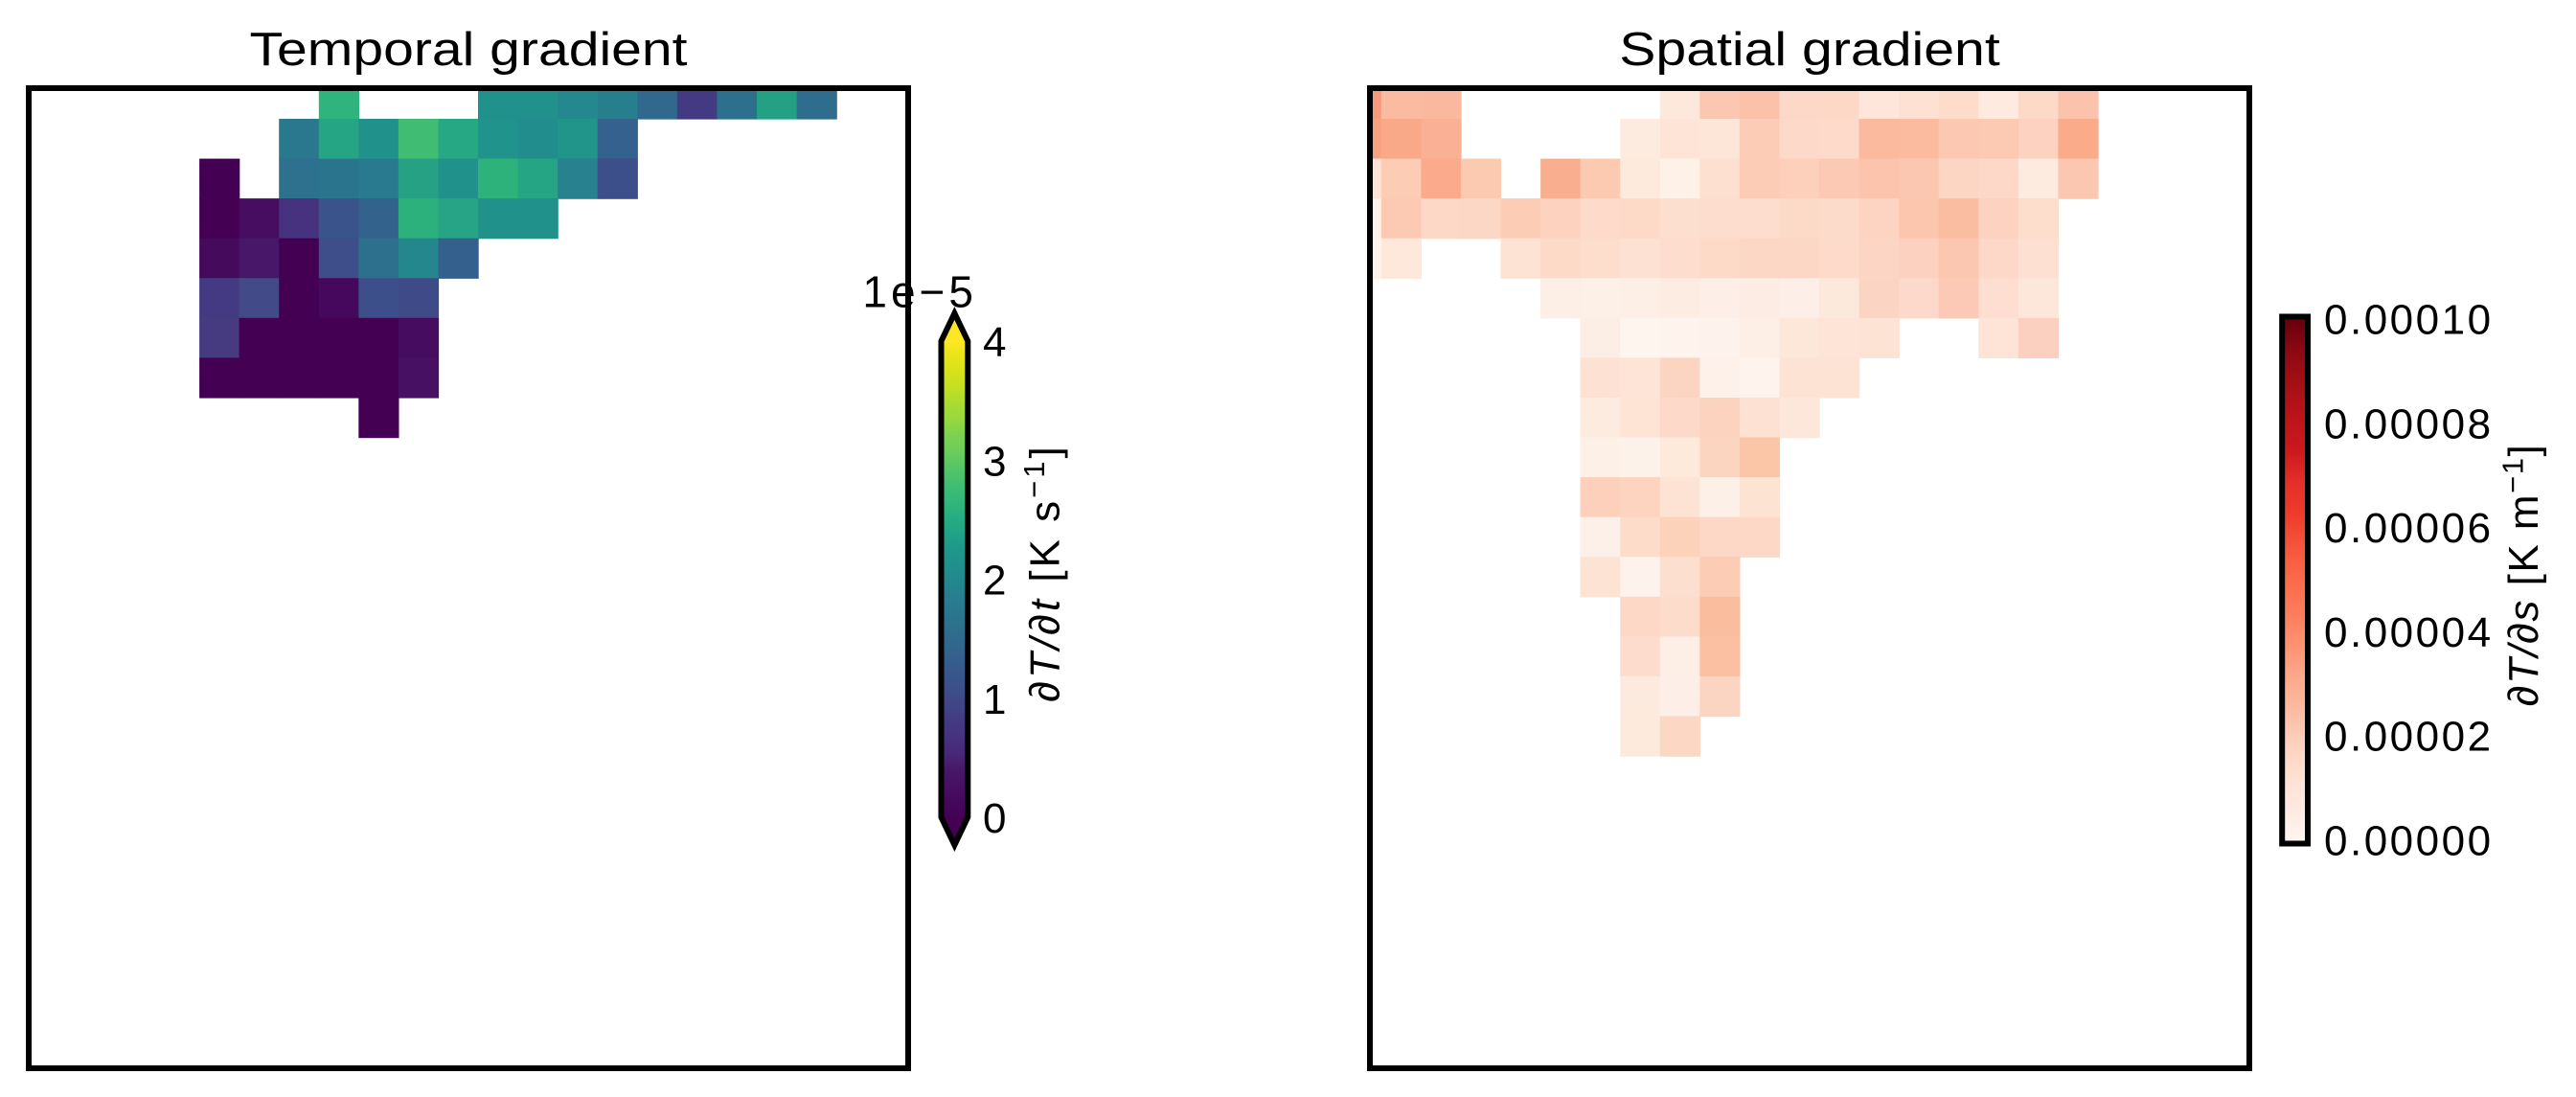  I want to click on svg-text: 1, so click(994, 699).